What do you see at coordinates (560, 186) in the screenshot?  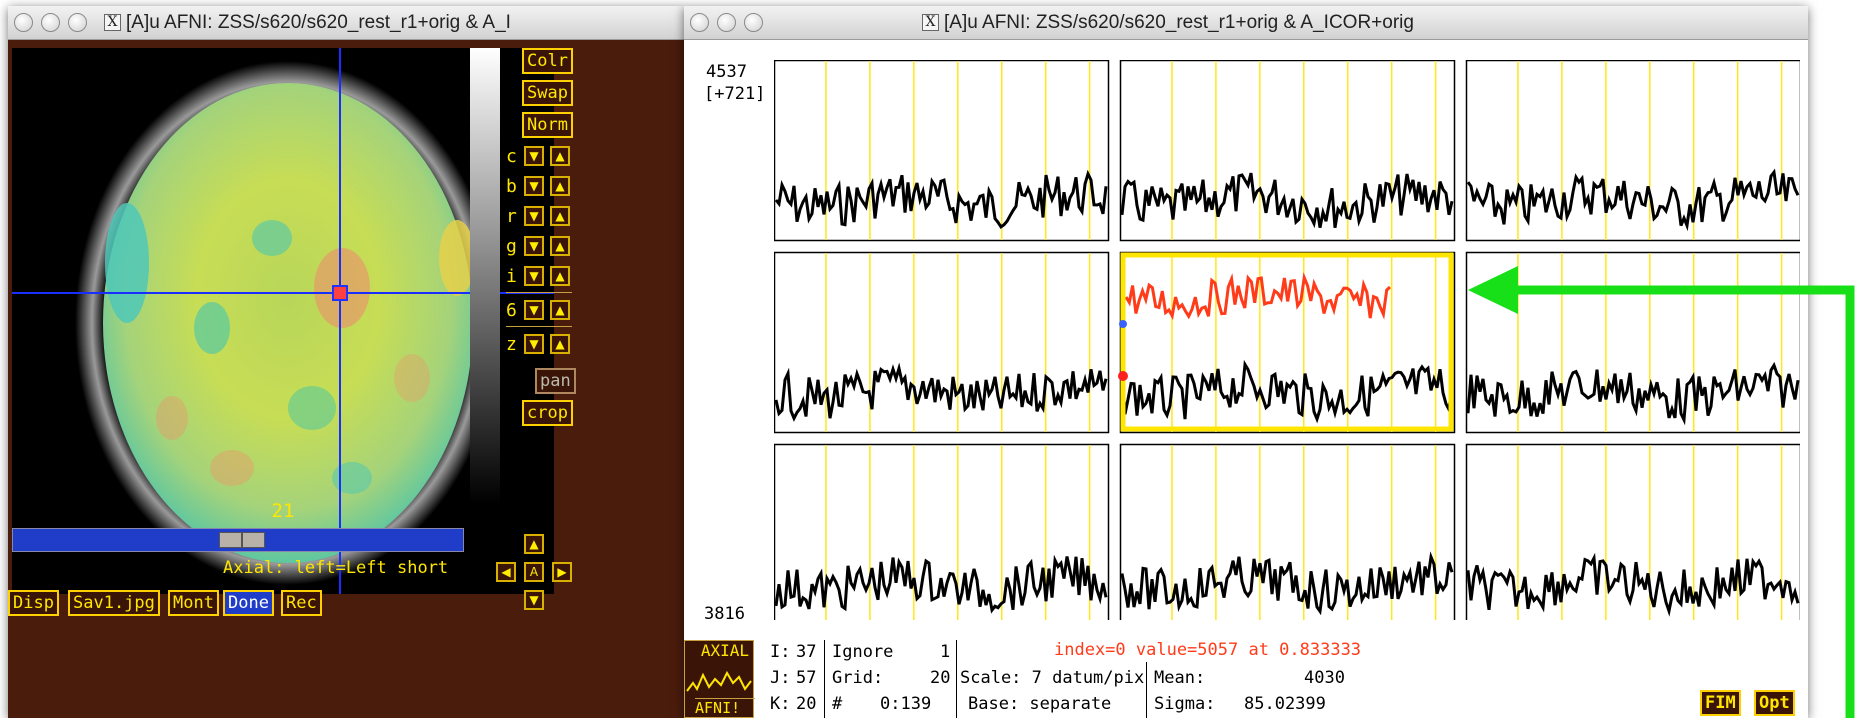 I see `b-up-arrow-icon: ▲` at bounding box center [560, 186].